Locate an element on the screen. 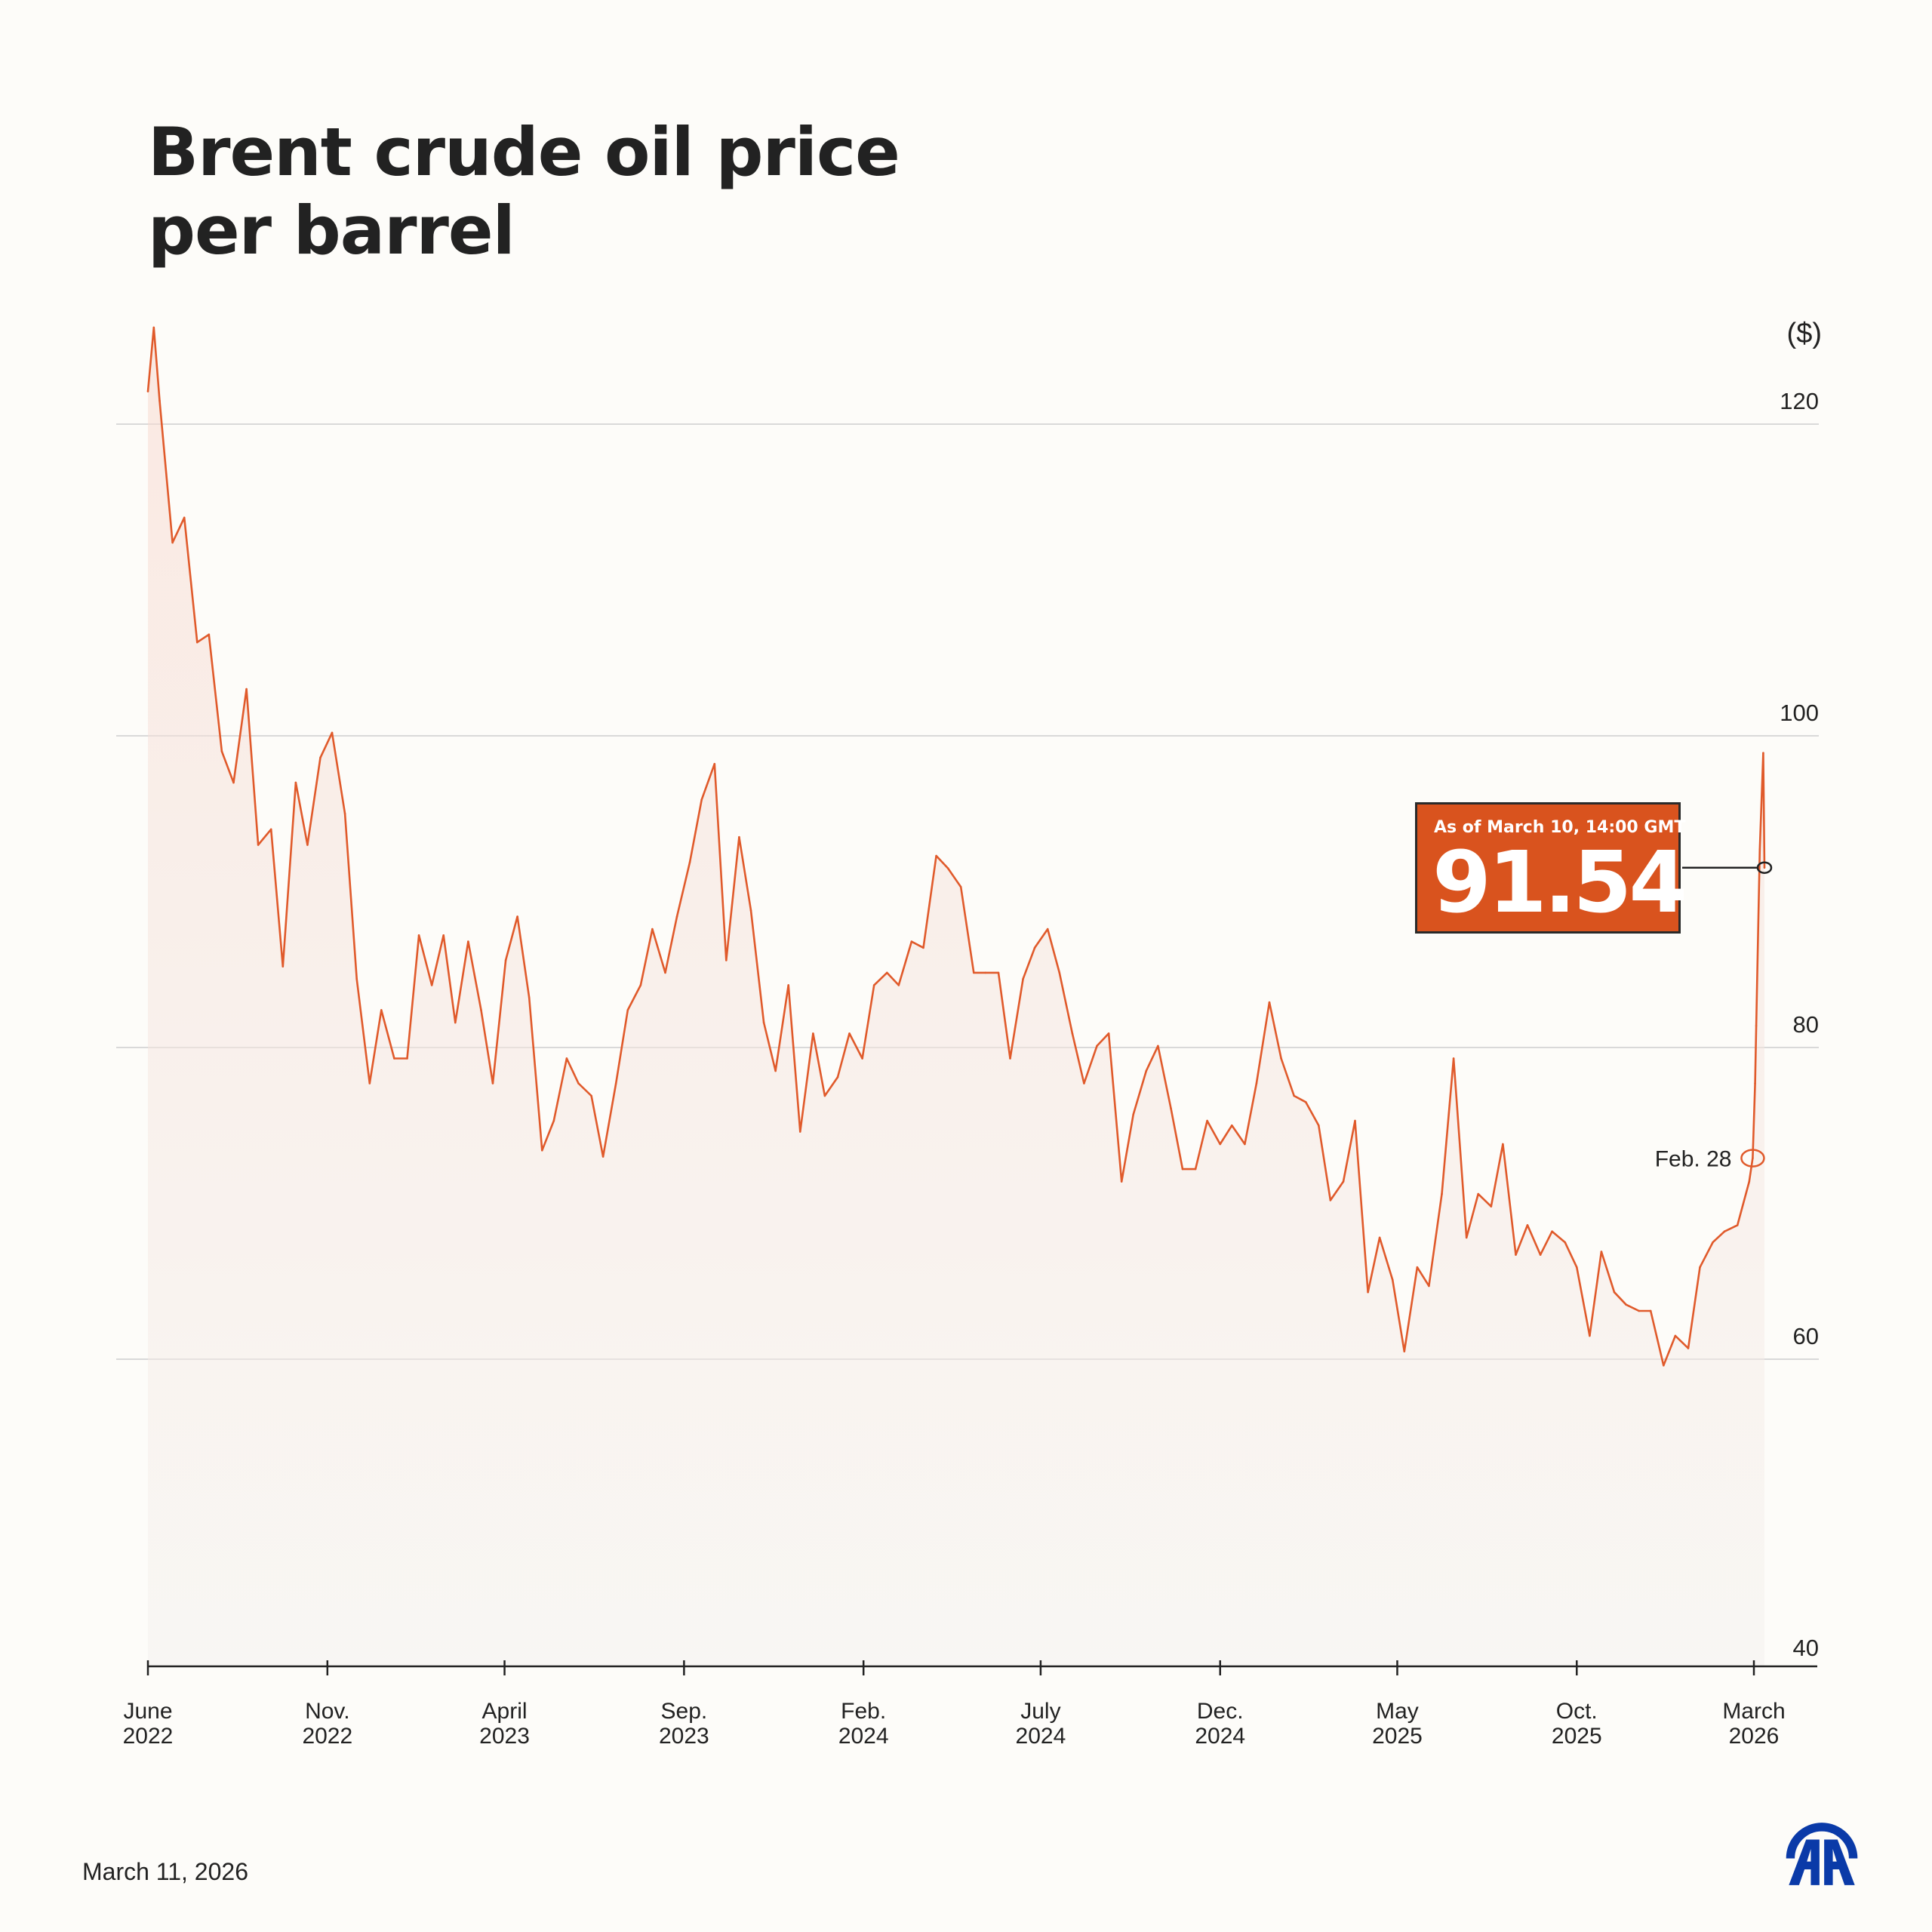  x-tick-label-month: June is located at coordinates (147, 1711).